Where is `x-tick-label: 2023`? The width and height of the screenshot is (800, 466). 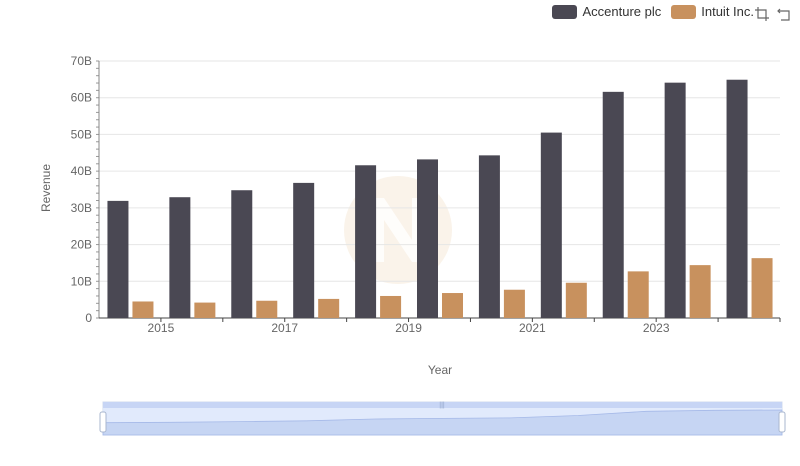 x-tick-label: 2023 is located at coordinates (656, 328).